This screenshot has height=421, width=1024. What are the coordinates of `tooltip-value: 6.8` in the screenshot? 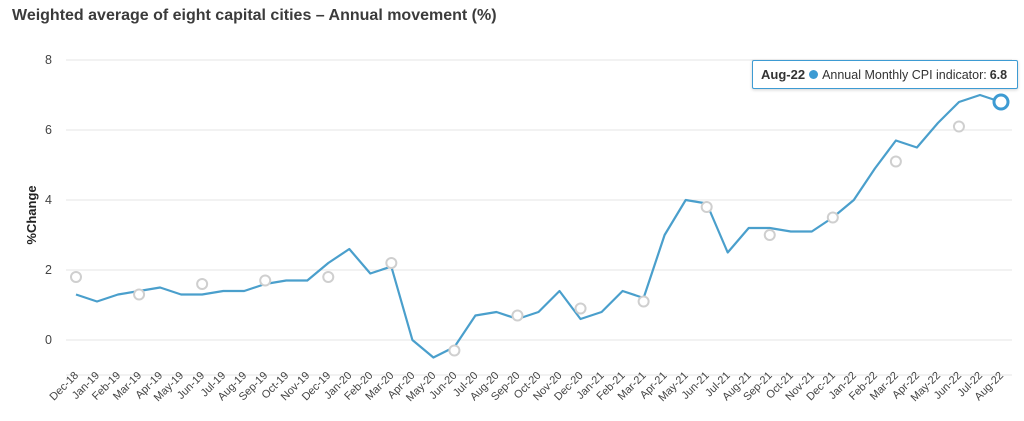 It's located at (998, 74).